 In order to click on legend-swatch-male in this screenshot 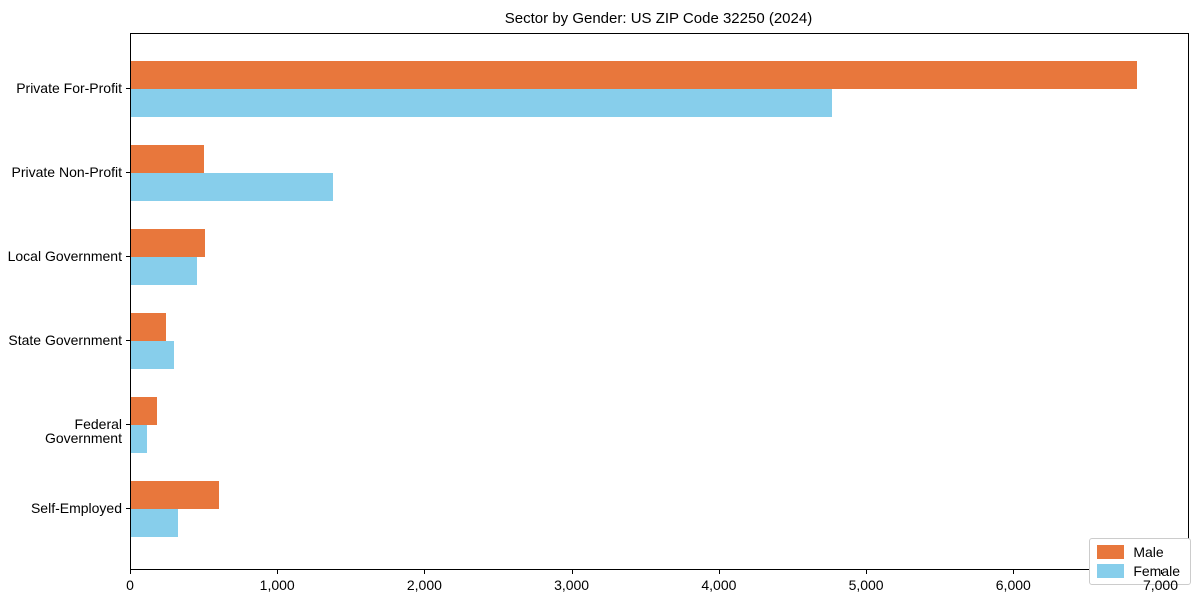, I will do `click(1111, 552)`.